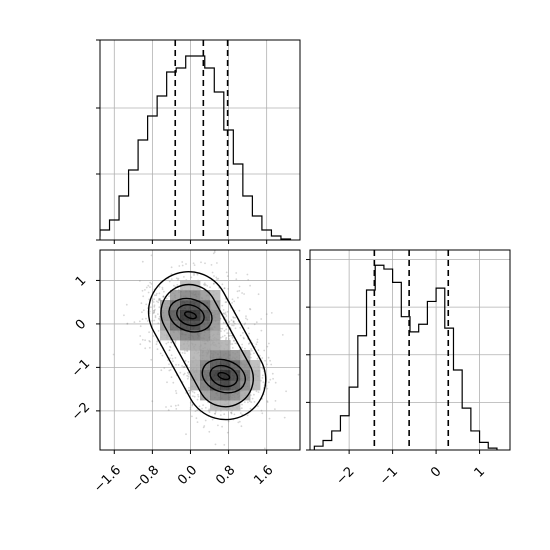 This screenshot has width=550, height=550. I want to click on axes-frame, so click(200, 140).